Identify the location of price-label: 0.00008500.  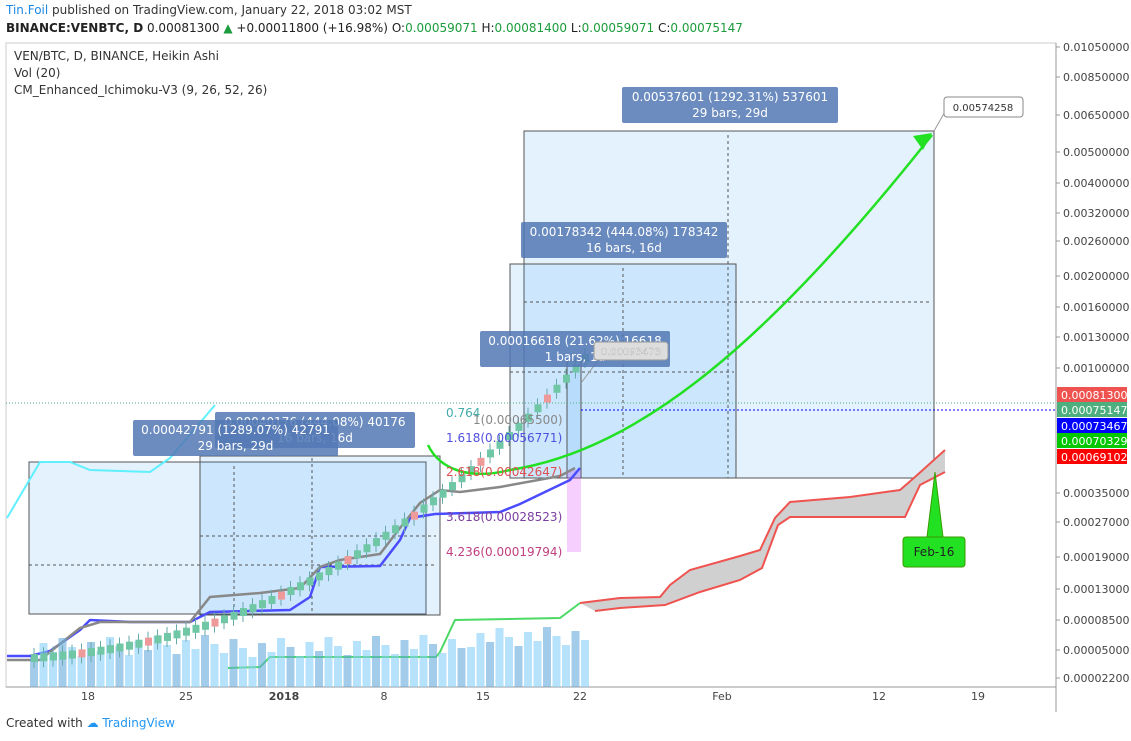
(1096, 620).